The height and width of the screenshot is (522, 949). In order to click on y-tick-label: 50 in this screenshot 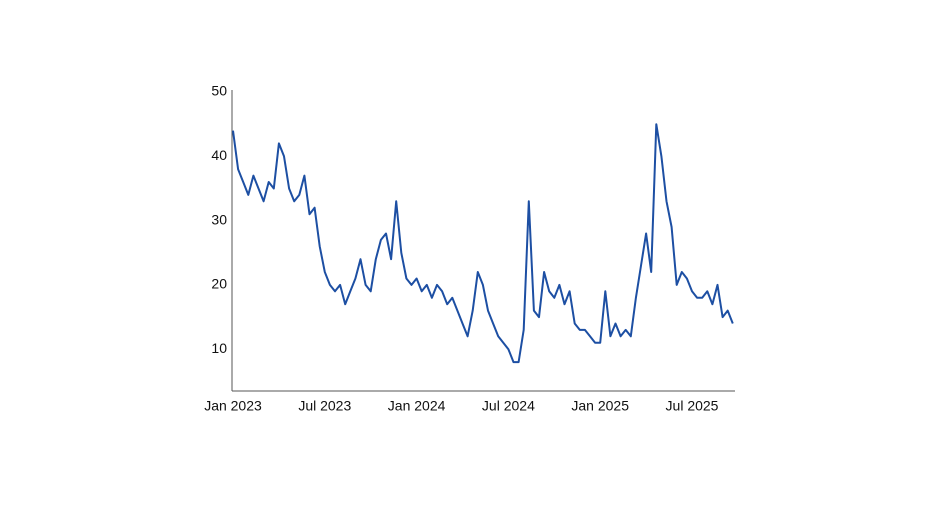, I will do `click(219, 91)`.